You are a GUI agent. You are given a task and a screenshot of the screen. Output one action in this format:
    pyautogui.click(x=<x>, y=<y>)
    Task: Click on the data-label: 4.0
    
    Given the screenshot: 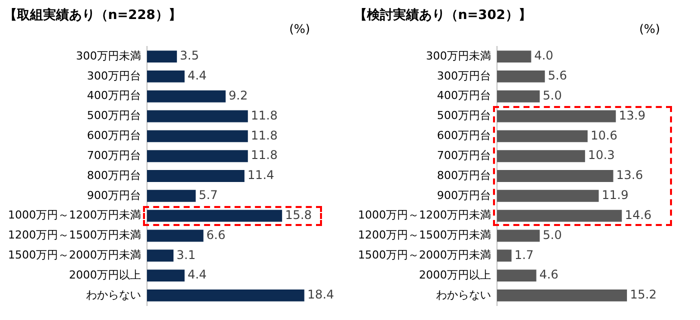 What is the action you would take?
    pyautogui.click(x=544, y=55)
    